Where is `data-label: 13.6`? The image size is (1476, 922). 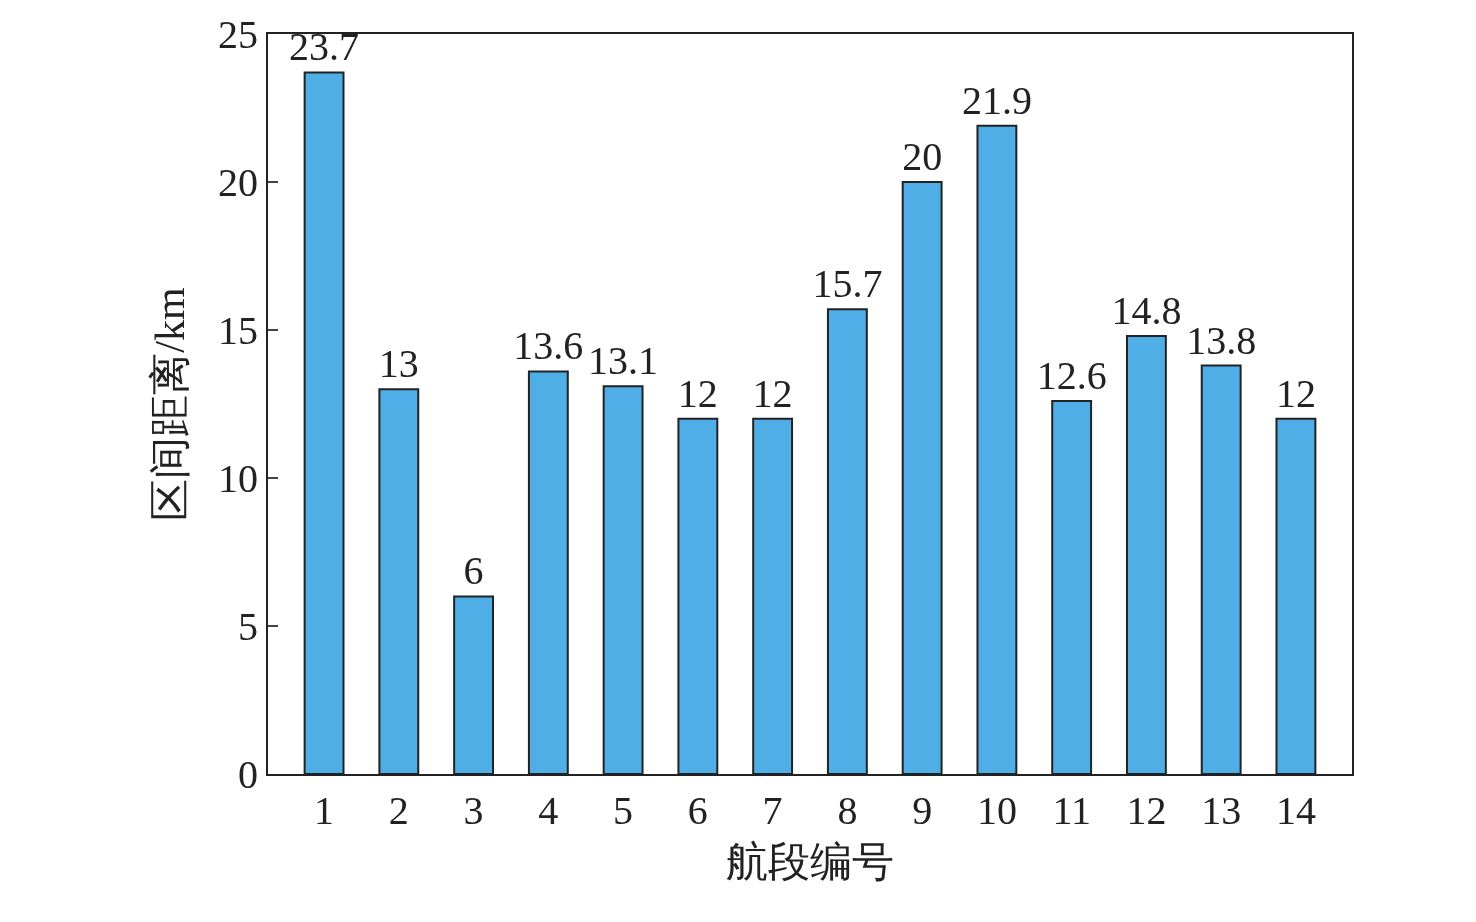 data-label: 13.6 is located at coordinates (548, 346).